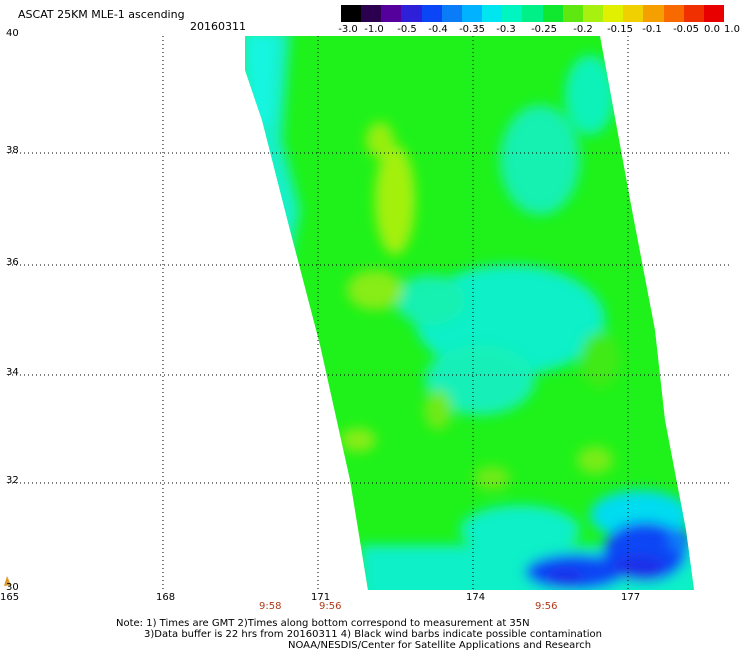 This screenshot has width=740, height=650. What do you see at coordinates (712, 29) in the screenshot?
I see `scale-label: 0.0` at bounding box center [712, 29].